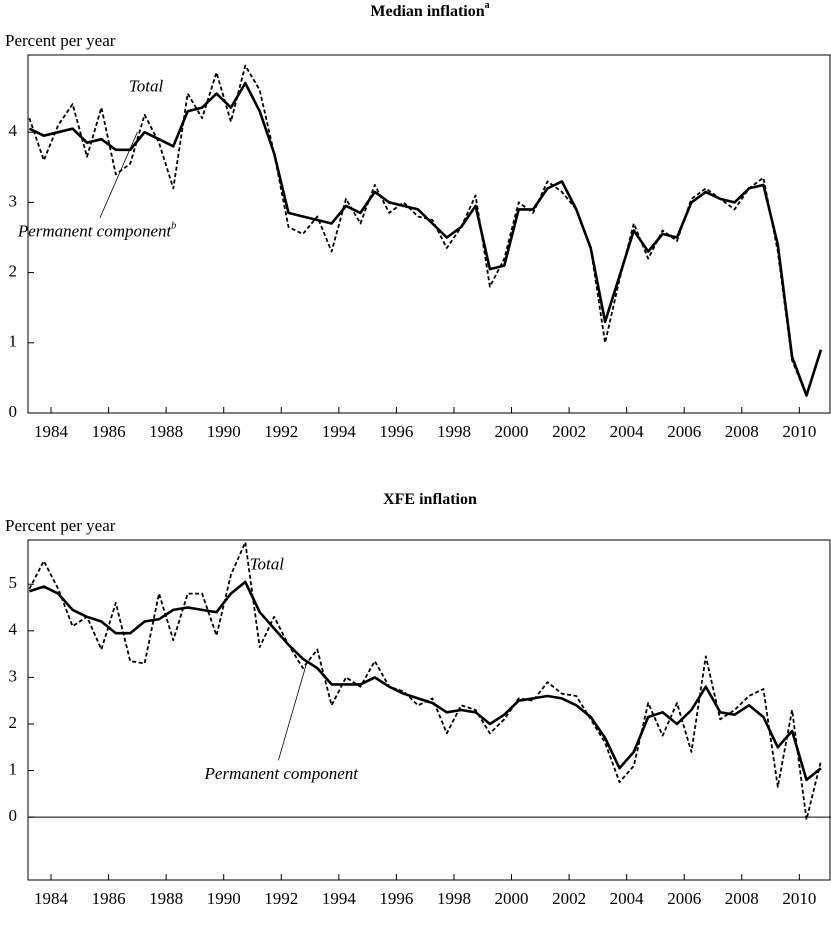 The image size is (831, 928). I want to click on series-label: Permanent componentb, so click(96, 231).